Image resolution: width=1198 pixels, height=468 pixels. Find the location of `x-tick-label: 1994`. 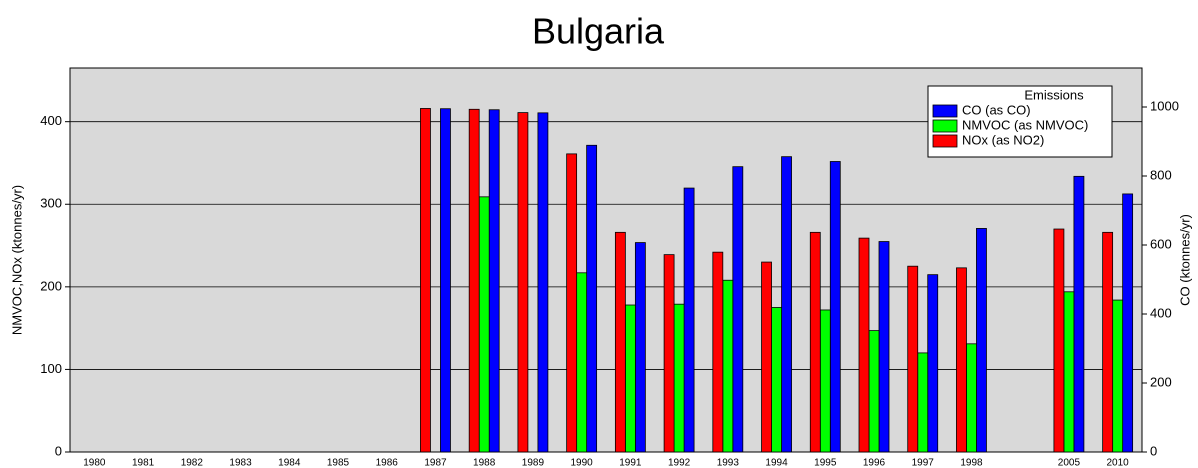

x-tick-label: 1994 is located at coordinates (776, 463).